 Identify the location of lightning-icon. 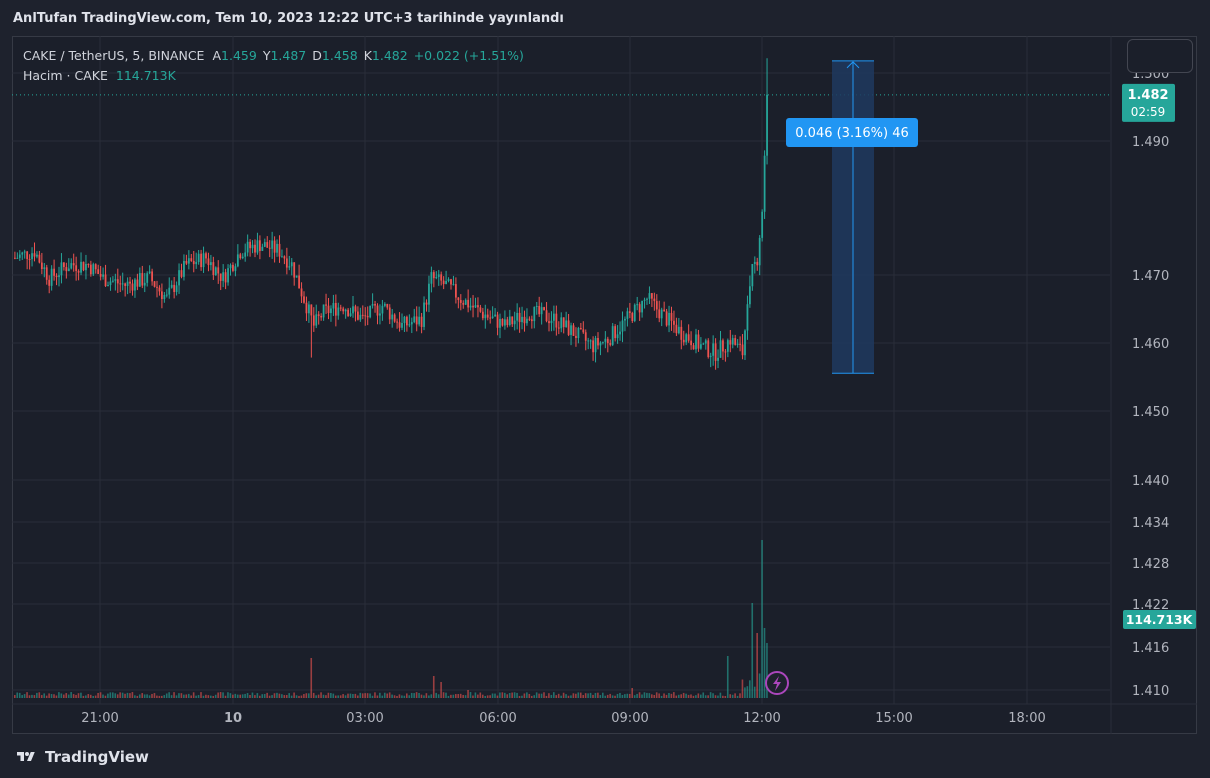
(777, 683).